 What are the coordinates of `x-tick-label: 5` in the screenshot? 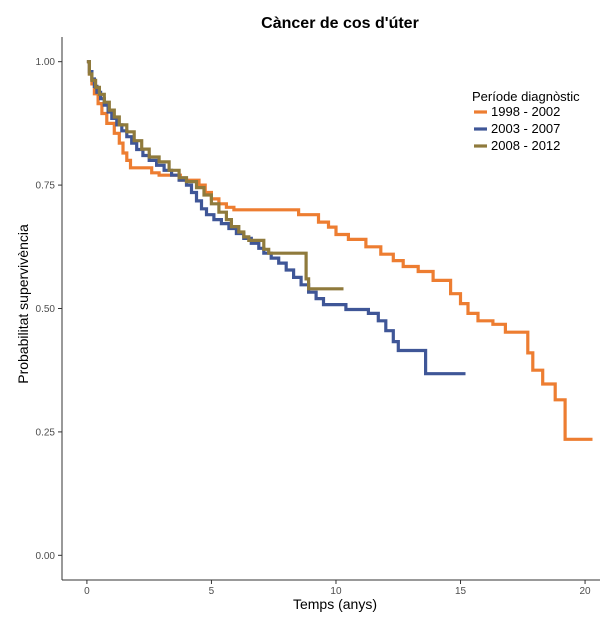 It's located at (212, 591).